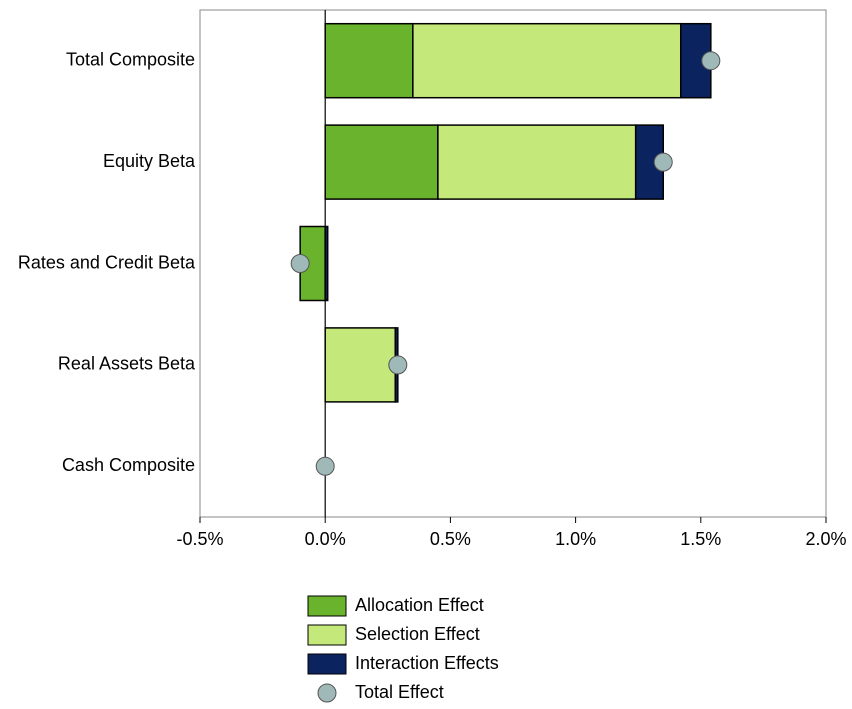 This screenshot has width=852, height=709. What do you see at coordinates (700, 539) in the screenshot?
I see `x-tick-label: 1.5%` at bounding box center [700, 539].